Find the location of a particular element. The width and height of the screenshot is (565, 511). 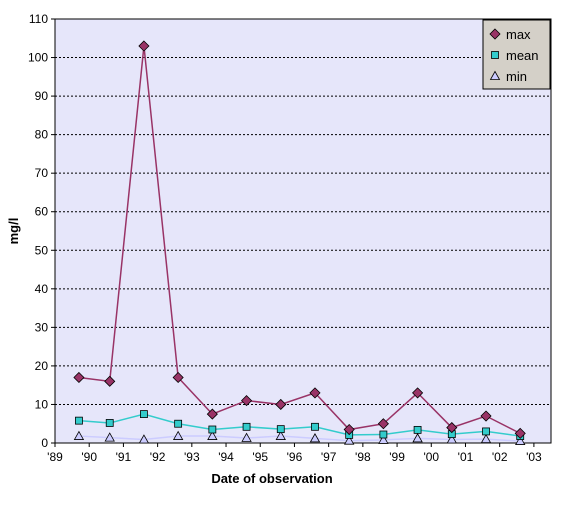

legend: max mean min is located at coordinates (516, 54).